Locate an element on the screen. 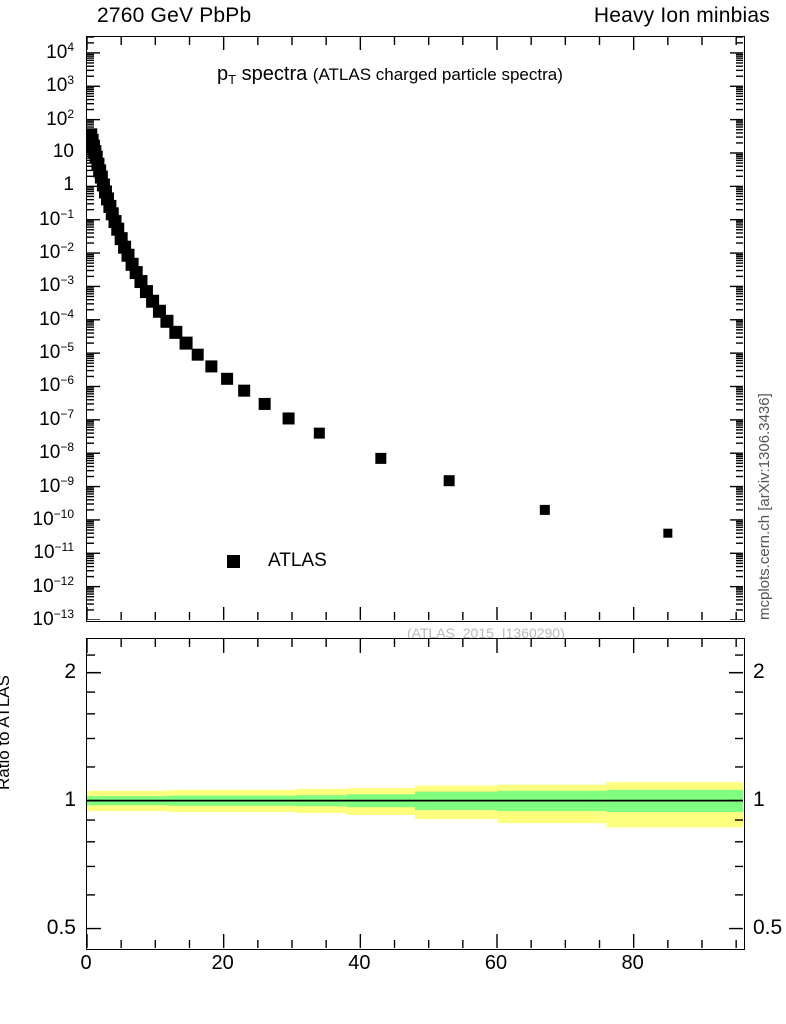 The image size is (786, 1024). header-right-label: Heavy Ion minbias is located at coordinates (681, 15).